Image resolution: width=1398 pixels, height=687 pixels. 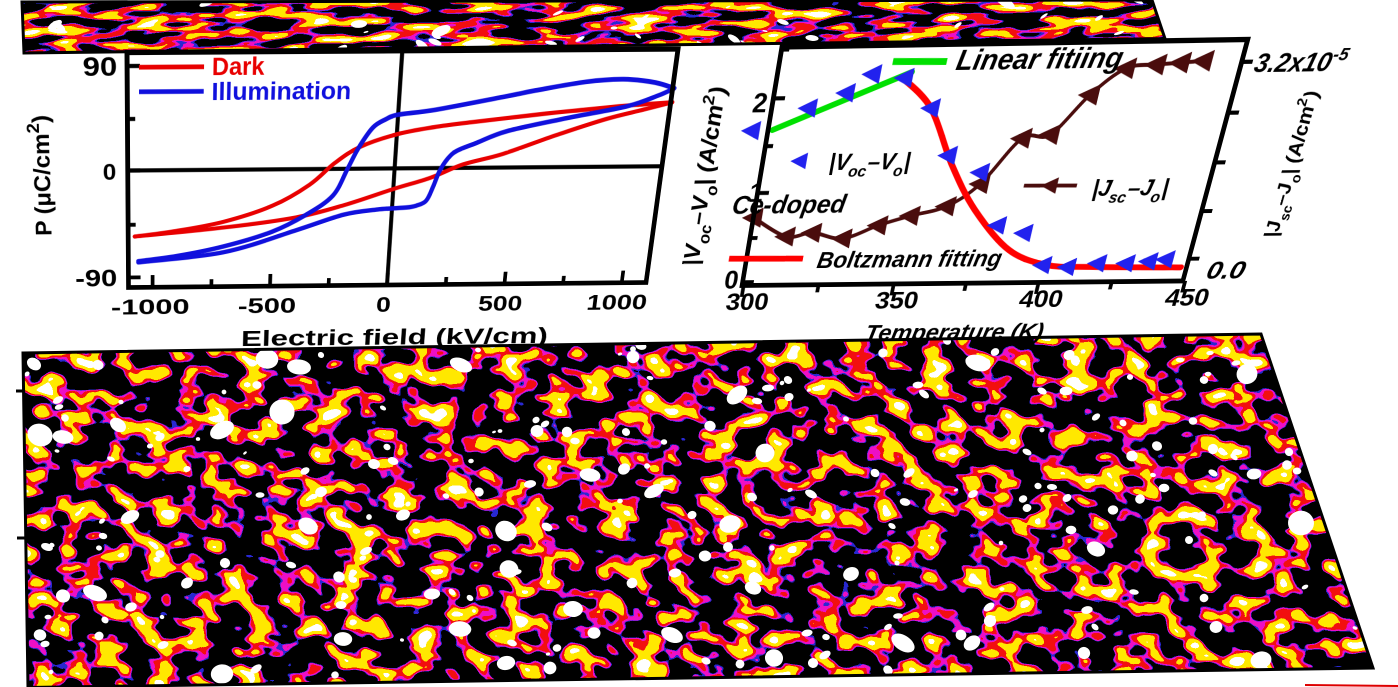 I want to click on svg-text: Electric field (kV/cm), so click(x=395, y=337).